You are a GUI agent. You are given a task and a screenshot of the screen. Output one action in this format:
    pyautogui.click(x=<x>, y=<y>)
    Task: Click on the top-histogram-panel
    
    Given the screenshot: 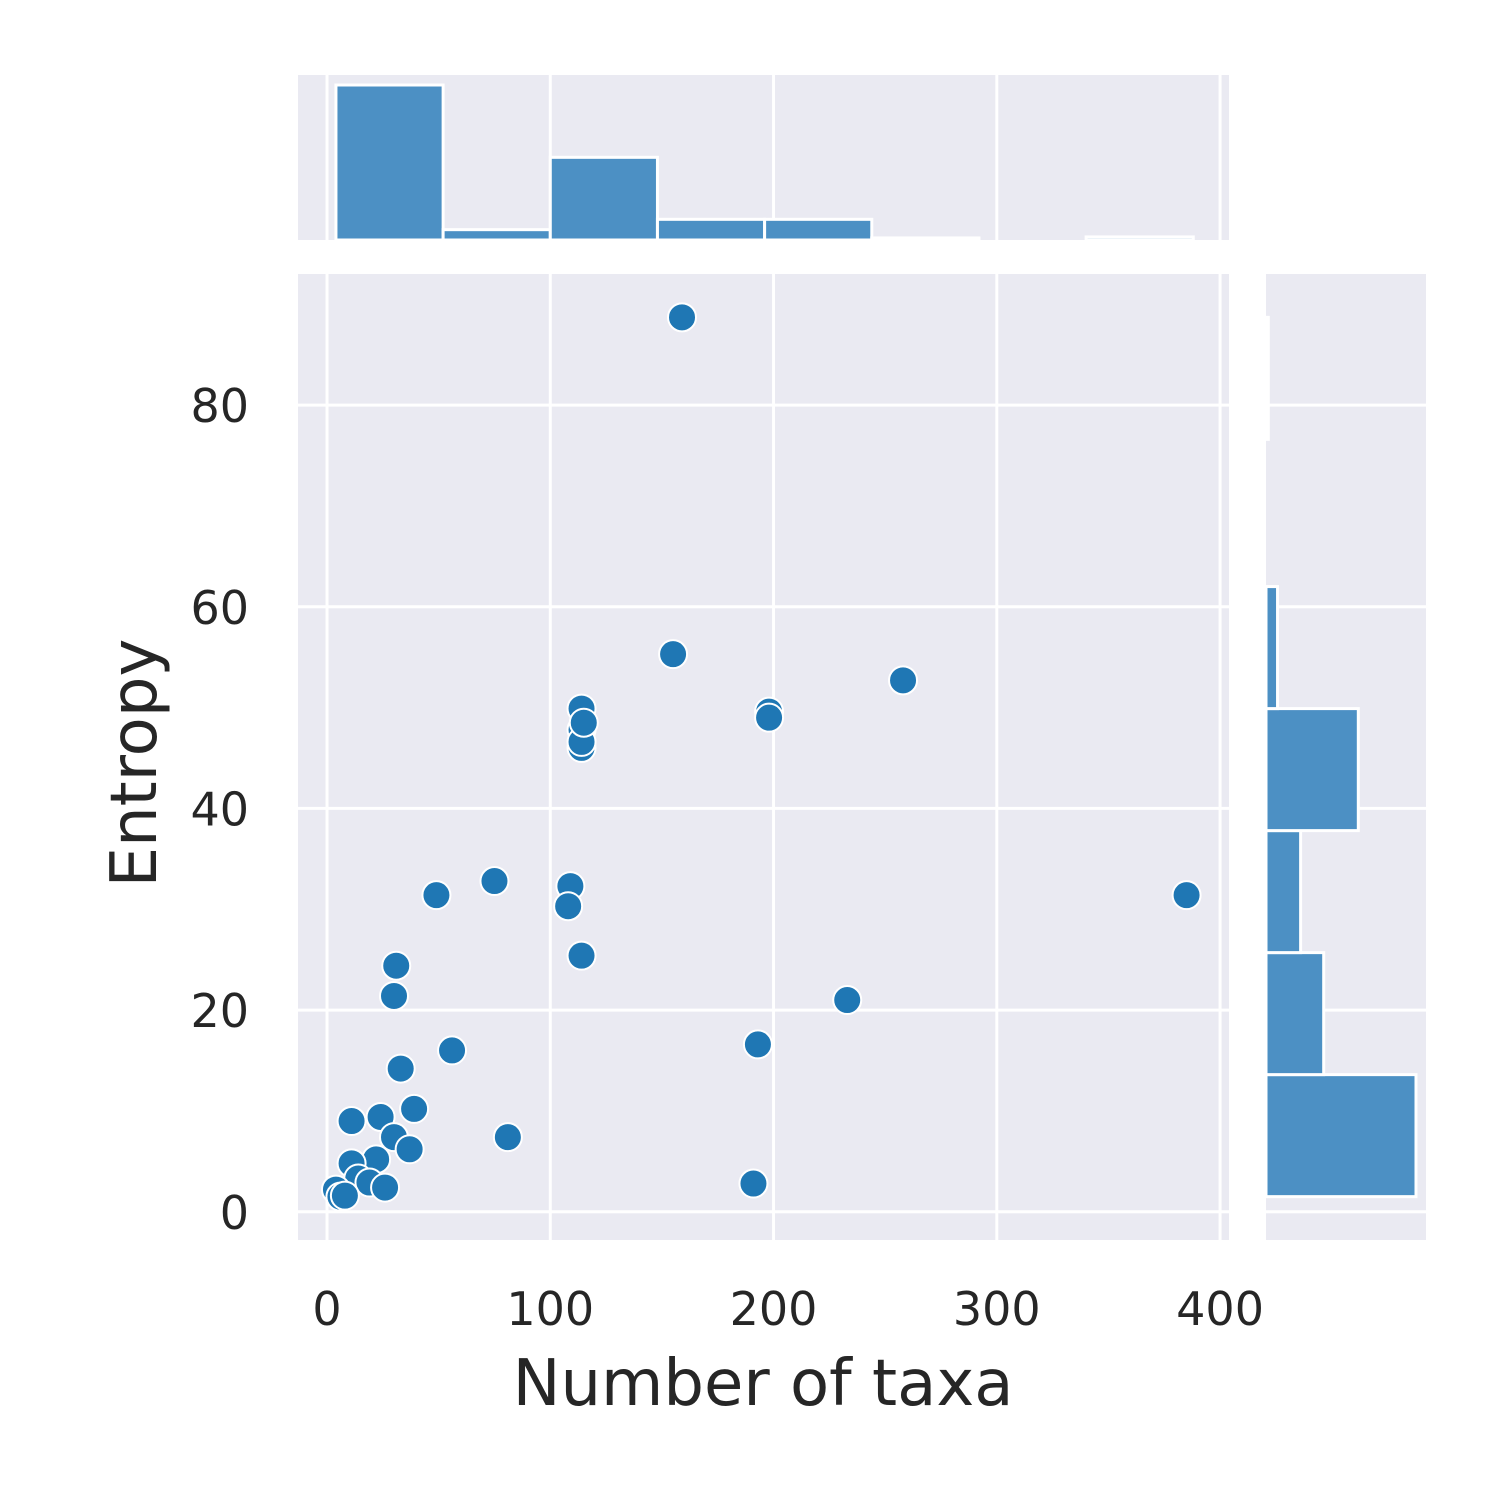 What is the action you would take?
    pyautogui.click(x=763, y=157)
    